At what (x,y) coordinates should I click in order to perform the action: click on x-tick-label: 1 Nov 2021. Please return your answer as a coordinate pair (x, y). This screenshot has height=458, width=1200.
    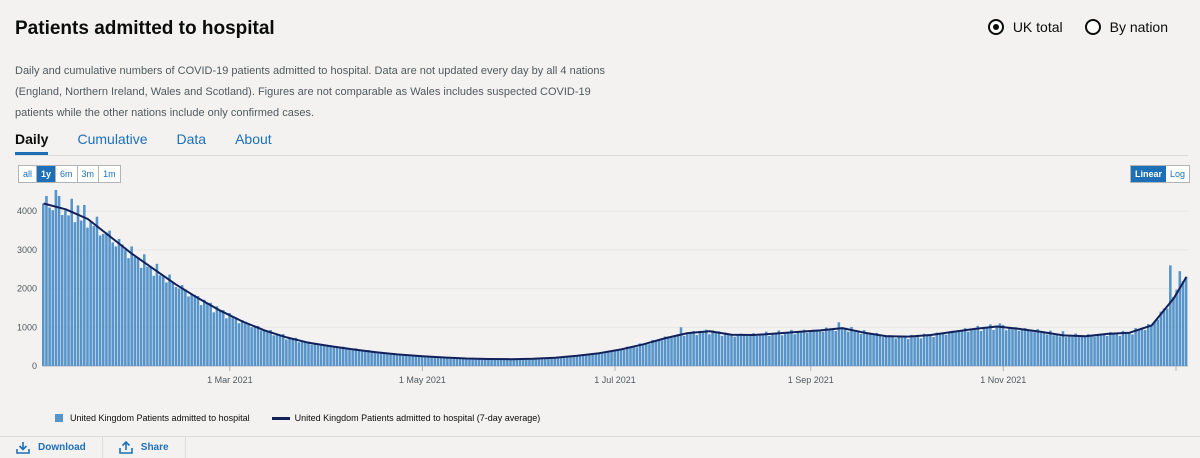
    Looking at the image, I should click on (1003, 380).